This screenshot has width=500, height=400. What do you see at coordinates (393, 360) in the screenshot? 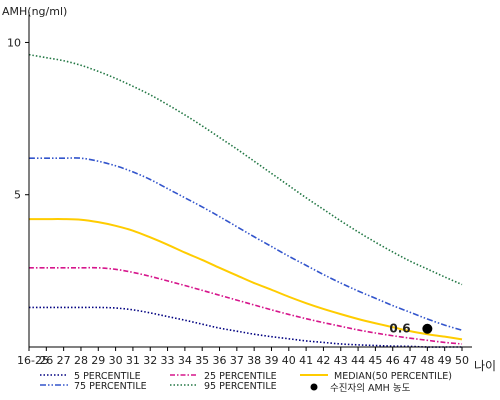
I see `x-tick-label: 46` at bounding box center [393, 360].